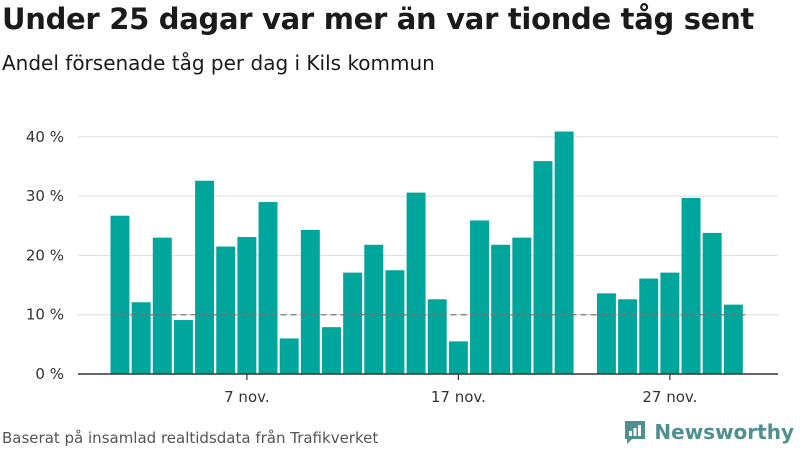 The height and width of the screenshot is (450, 800). I want to click on y-tick-label: 40 %, so click(45, 137).